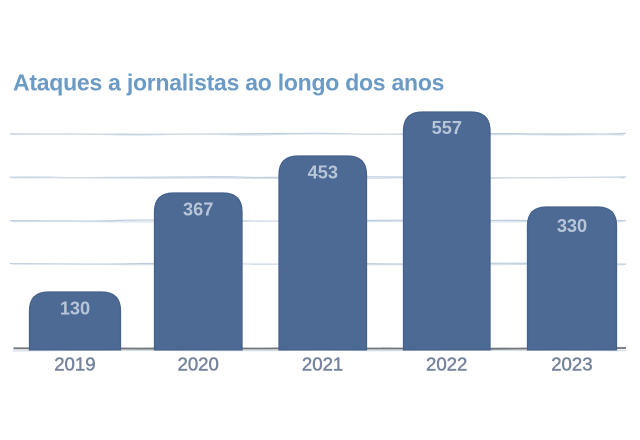 This screenshot has height=440, width=640. Describe the element at coordinates (228, 83) in the screenshot. I see `svg-text:Ataques a jornalistas ao longo: Ataques a jornalistas ao longo dos anos` at that location.